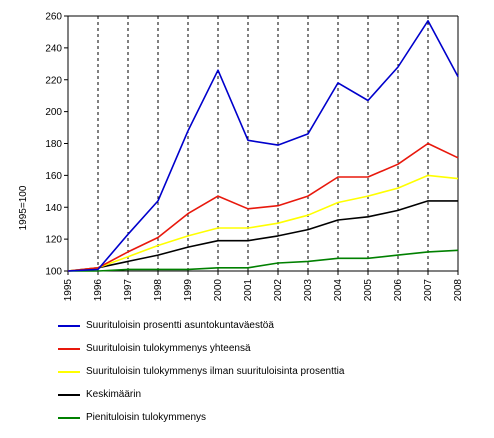 This screenshot has width=494, height=438. I want to click on x-tick-label: 2005, so click(368, 290).